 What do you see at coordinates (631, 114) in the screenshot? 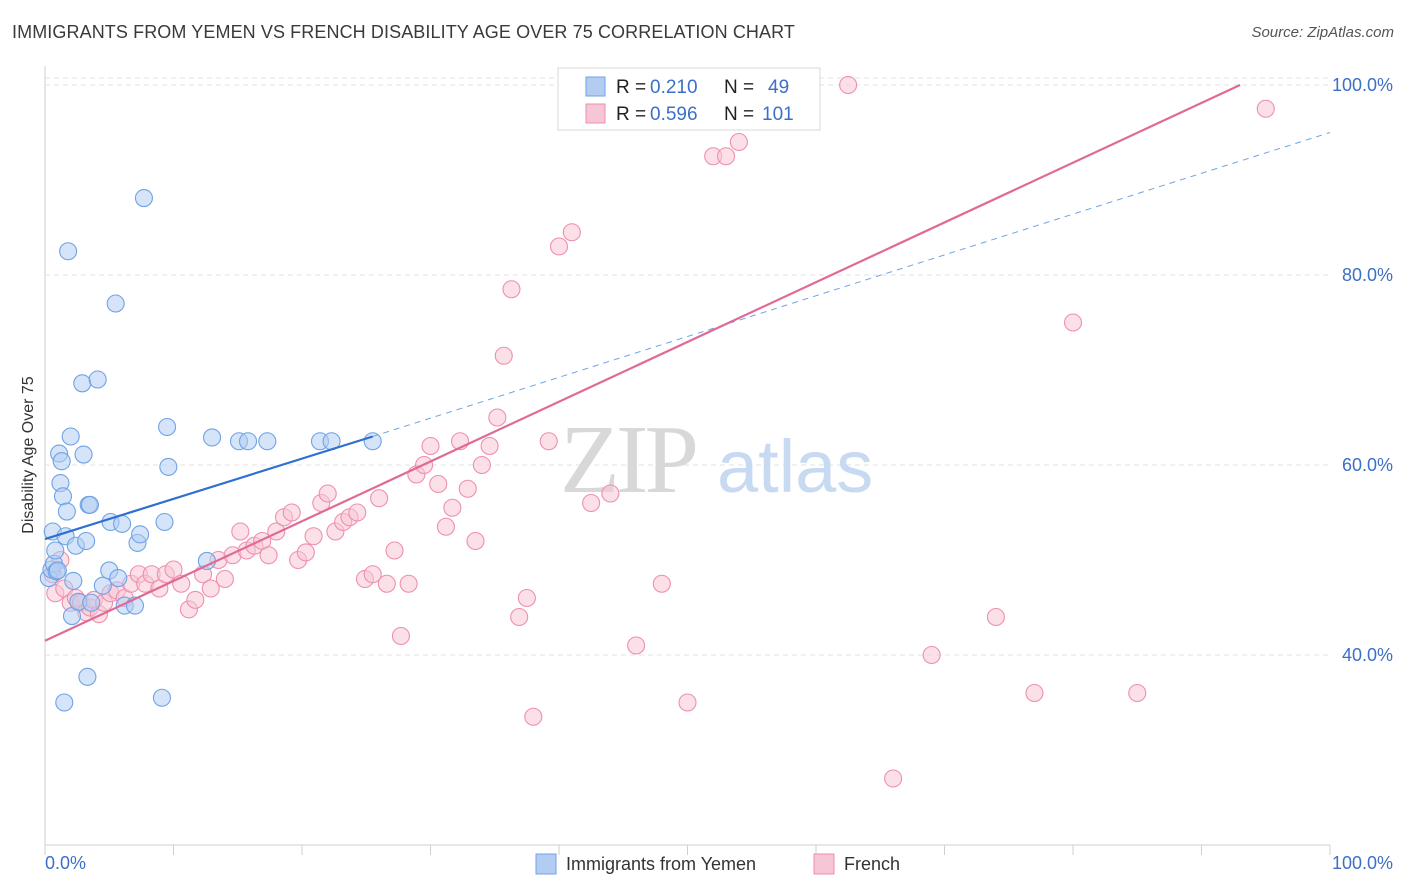
I see `stats-r-label-french: R =` at bounding box center [631, 114].